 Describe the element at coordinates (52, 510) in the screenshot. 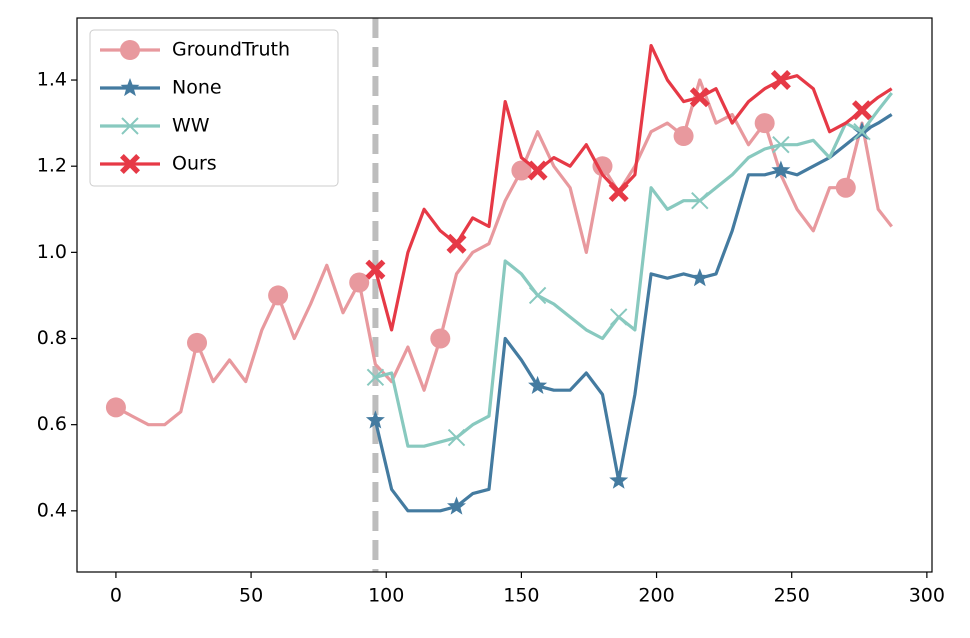

I see `y-tick-label: 0.4` at that location.